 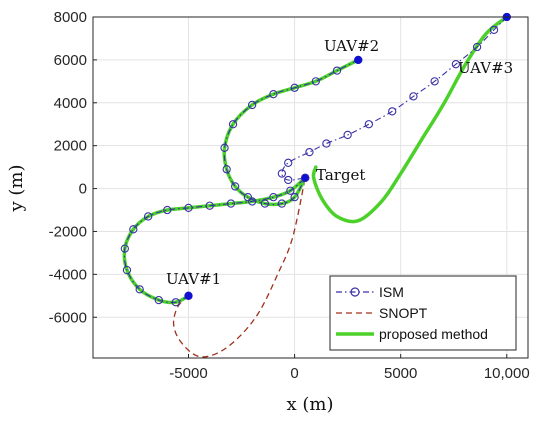 I want to click on y-axis-label: y (m), so click(x=16, y=188).